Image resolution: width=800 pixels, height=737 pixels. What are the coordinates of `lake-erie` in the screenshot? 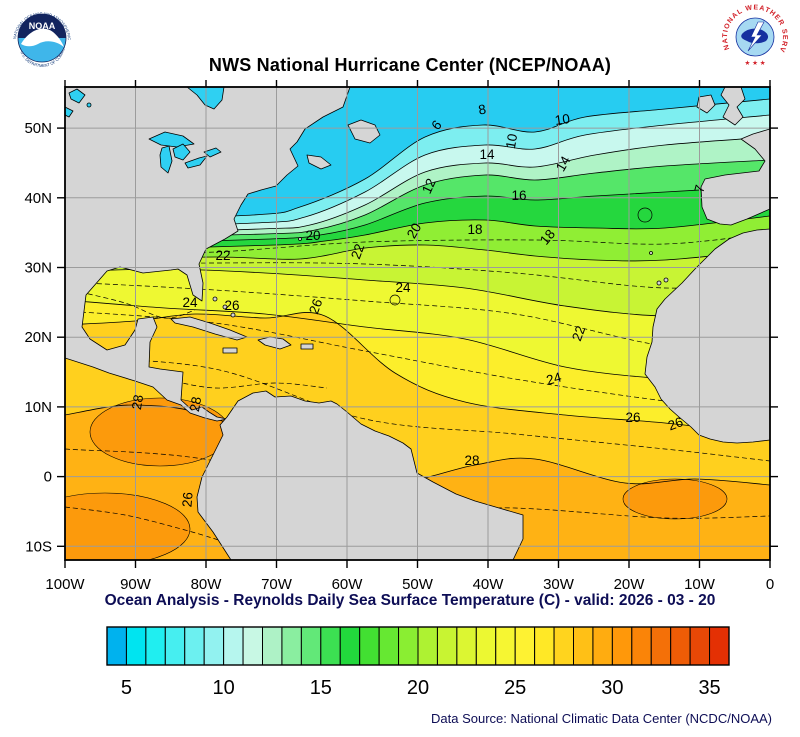 It's located at (196, 162).